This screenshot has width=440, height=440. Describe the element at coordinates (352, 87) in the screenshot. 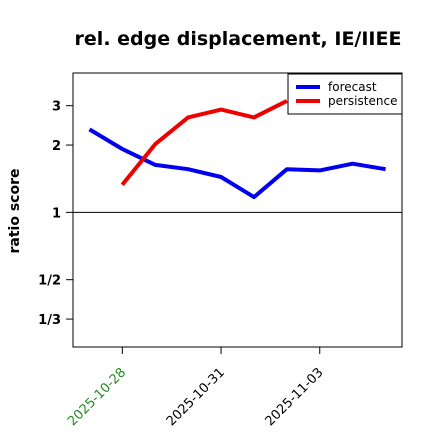

I see `legend-label-forecast: forecast` at that location.